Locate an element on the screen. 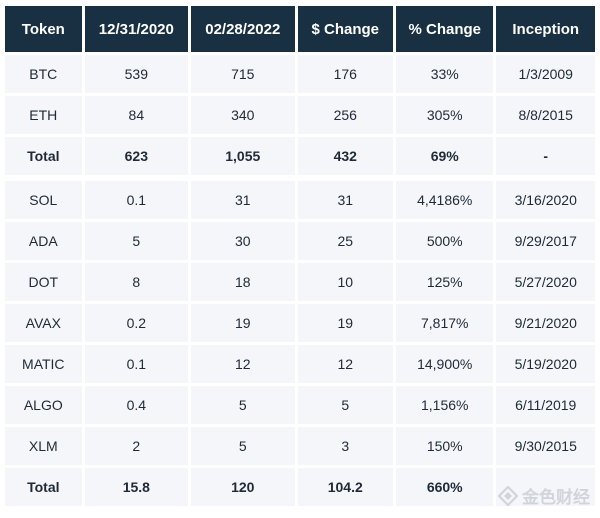  table-cell: 125% is located at coordinates (445, 282).